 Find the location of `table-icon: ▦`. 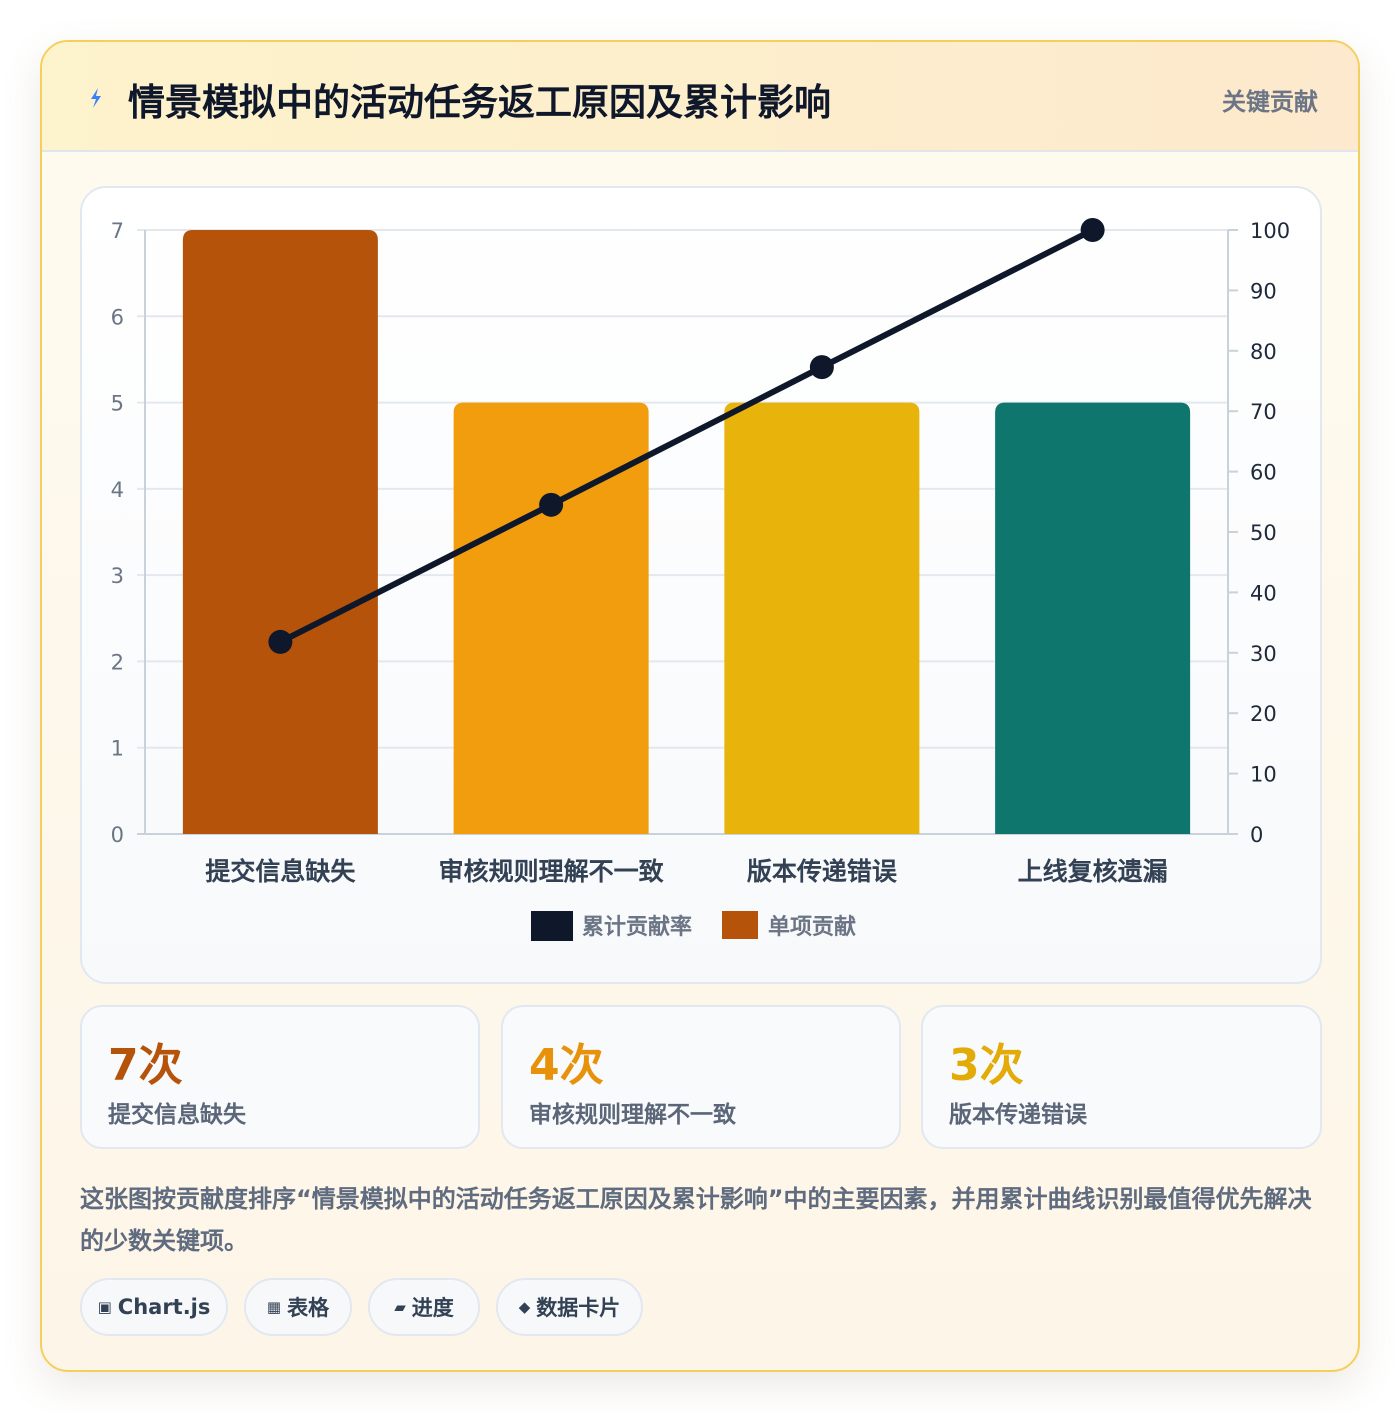

table-icon: ▦ is located at coordinates (274, 1307).